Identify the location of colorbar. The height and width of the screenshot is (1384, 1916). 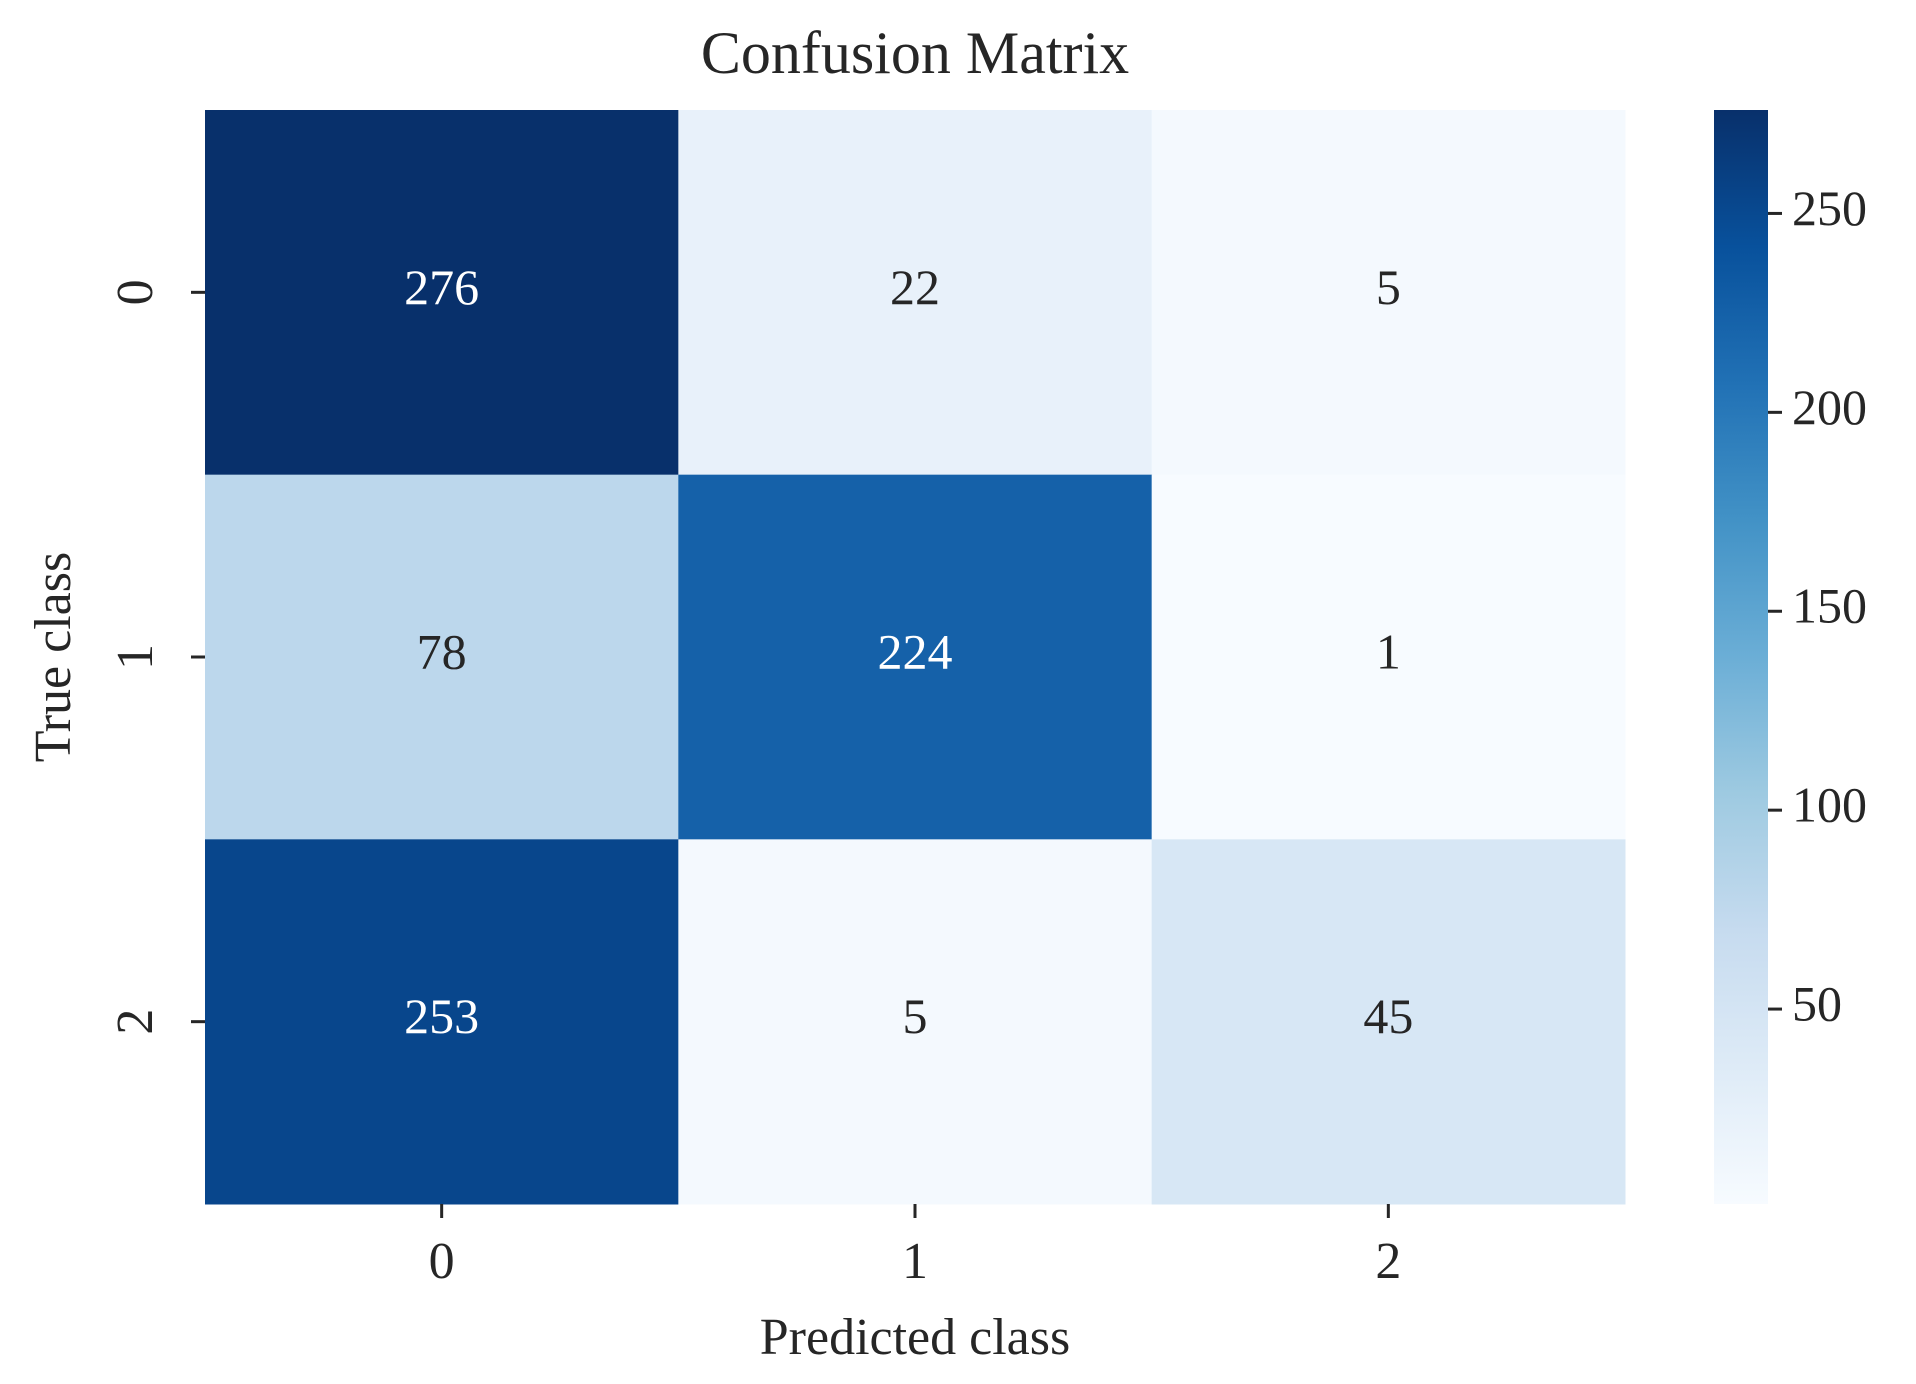
(1741, 657).